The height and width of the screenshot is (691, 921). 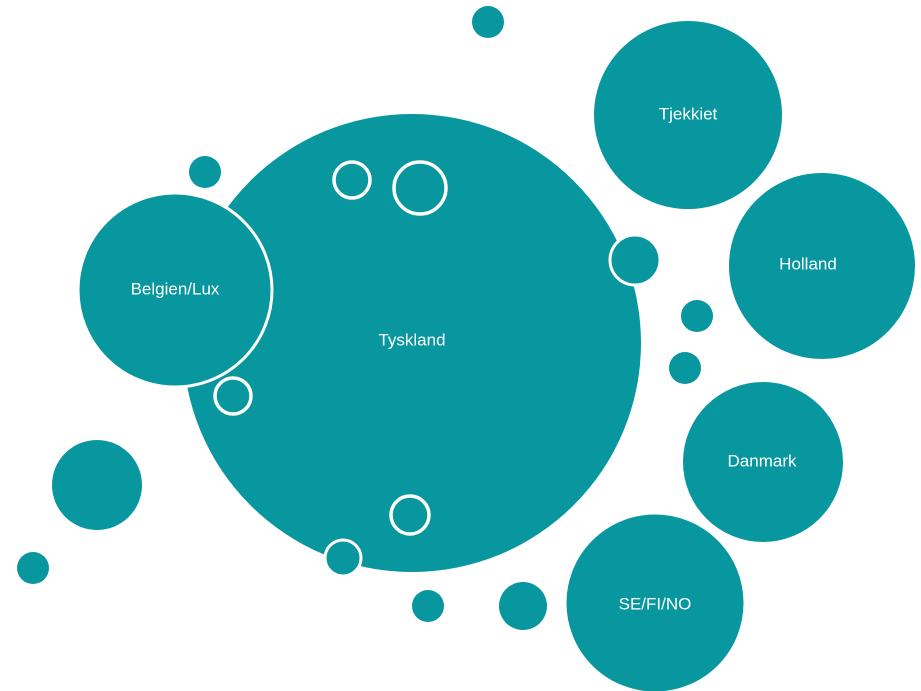 I want to click on node-label: Danmark, so click(x=762, y=460).